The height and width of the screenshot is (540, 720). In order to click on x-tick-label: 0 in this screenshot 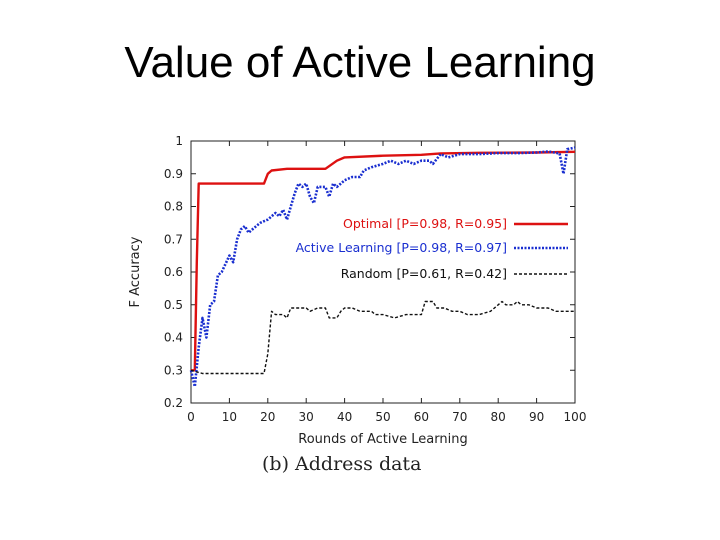, I will do `click(191, 417)`.